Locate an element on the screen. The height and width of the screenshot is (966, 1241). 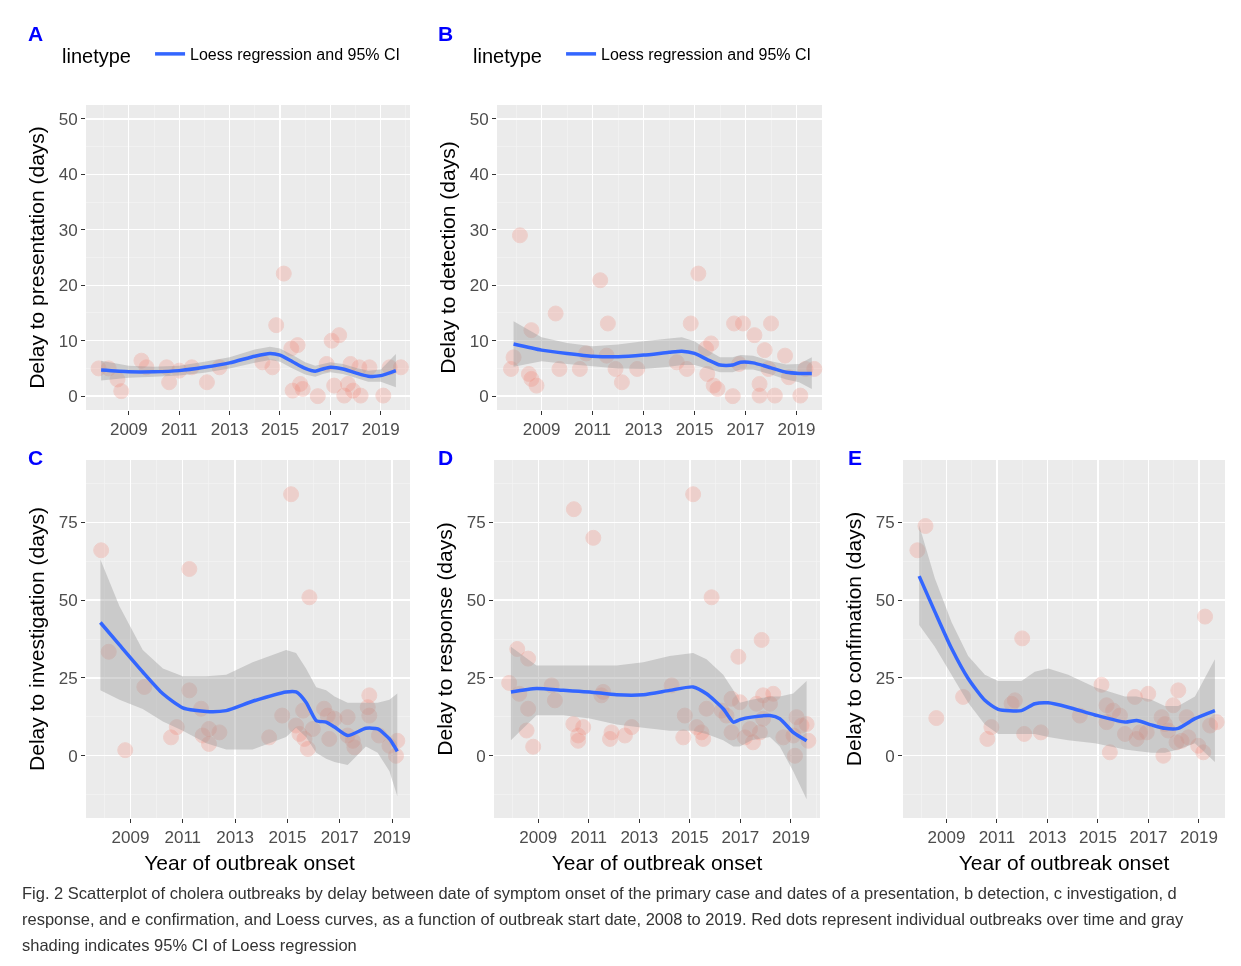
y-tick-label: 20 is located at coordinates (479, 286).